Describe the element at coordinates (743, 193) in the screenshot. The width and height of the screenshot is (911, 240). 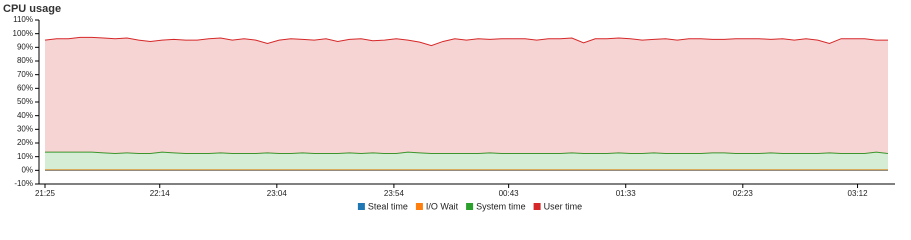
I see `x-tick-label: 02:23` at that location.